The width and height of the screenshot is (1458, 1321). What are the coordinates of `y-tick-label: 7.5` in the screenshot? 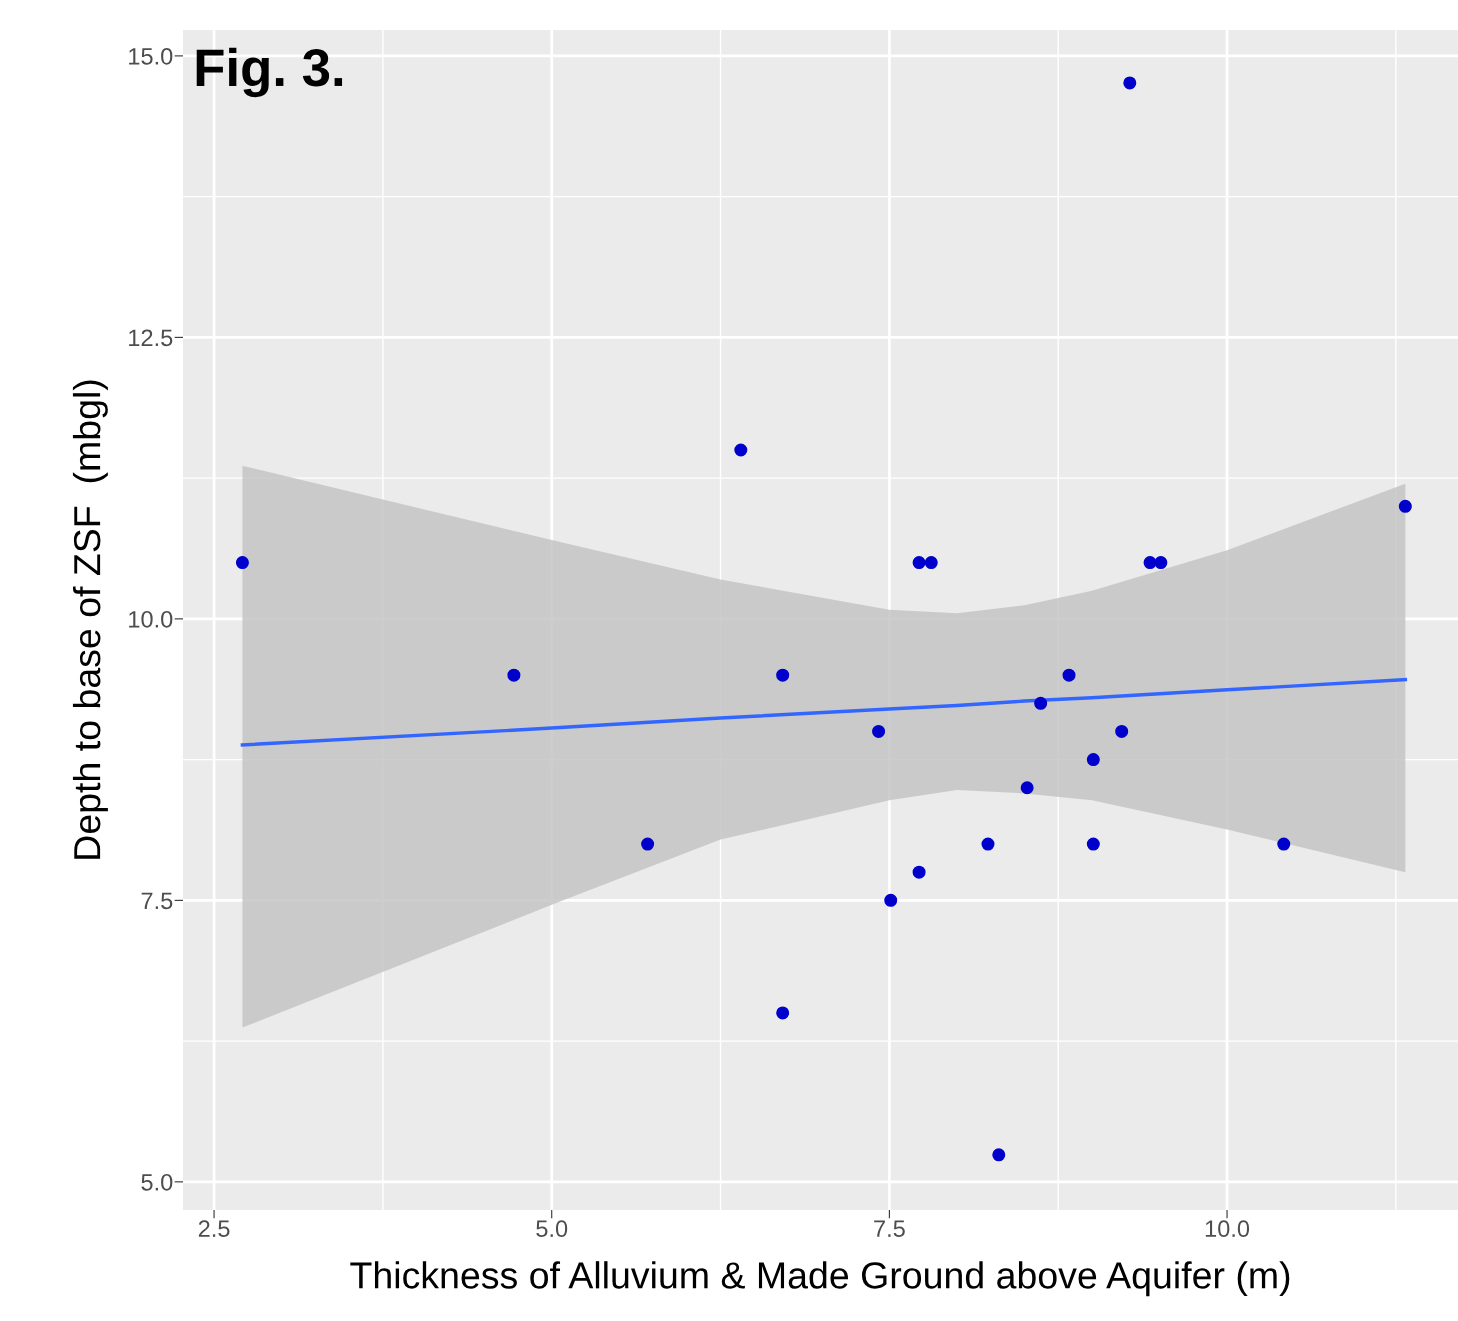 It's located at (157, 901).